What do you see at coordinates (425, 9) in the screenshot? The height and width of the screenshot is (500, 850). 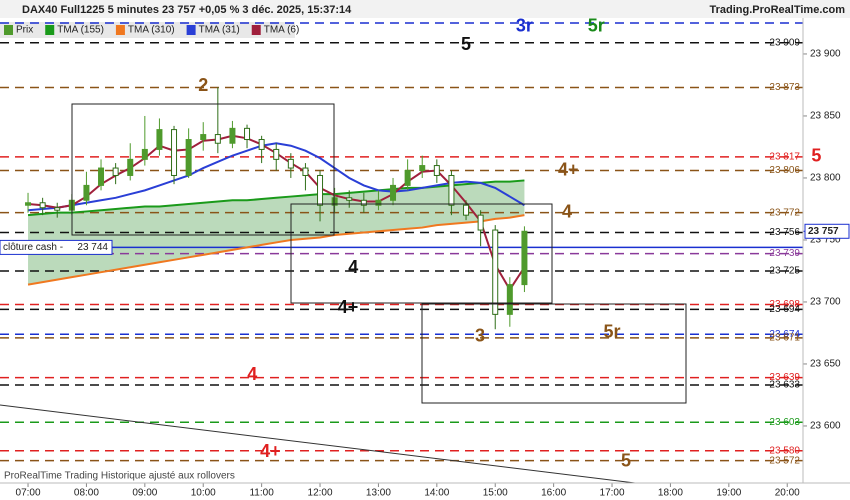 I see `header-bar` at bounding box center [425, 9].